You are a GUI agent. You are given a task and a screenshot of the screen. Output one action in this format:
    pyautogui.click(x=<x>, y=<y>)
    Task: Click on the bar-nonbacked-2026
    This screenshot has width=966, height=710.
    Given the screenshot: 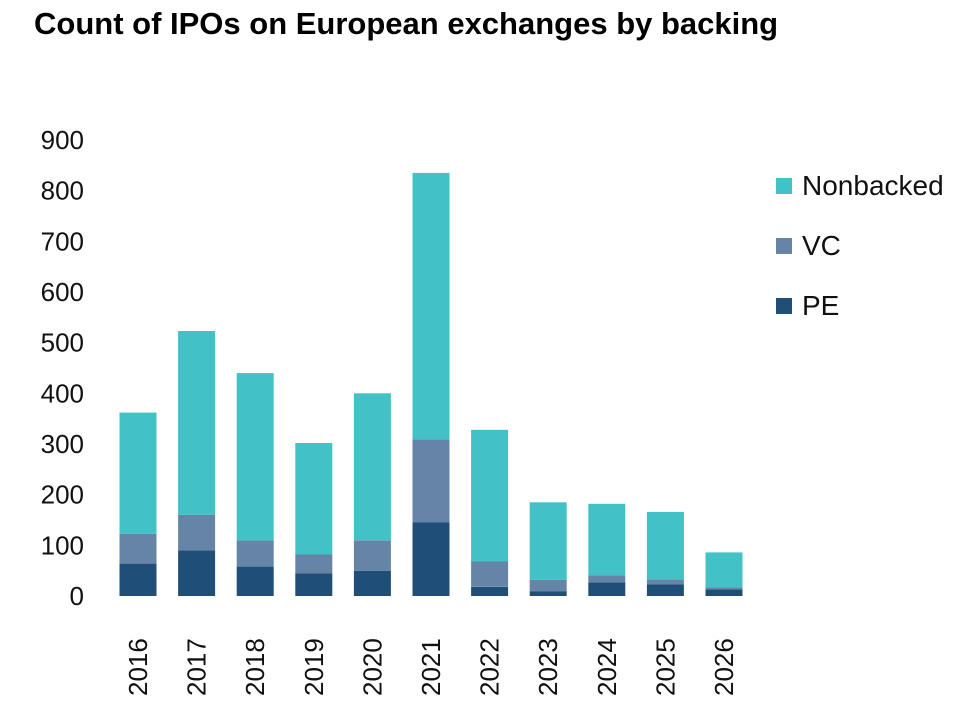 What is the action you would take?
    pyautogui.click(x=724, y=570)
    